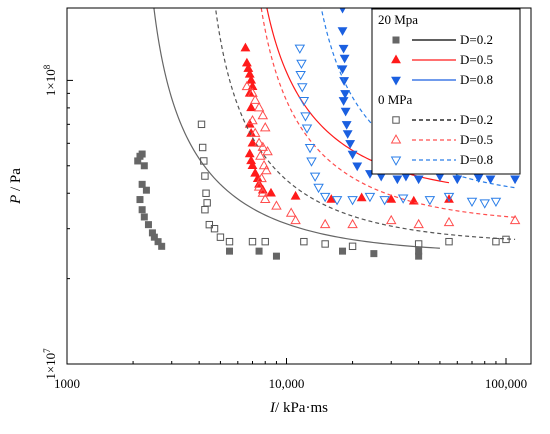  I want to click on y-tick-base: 1×10, so click(50, 366).